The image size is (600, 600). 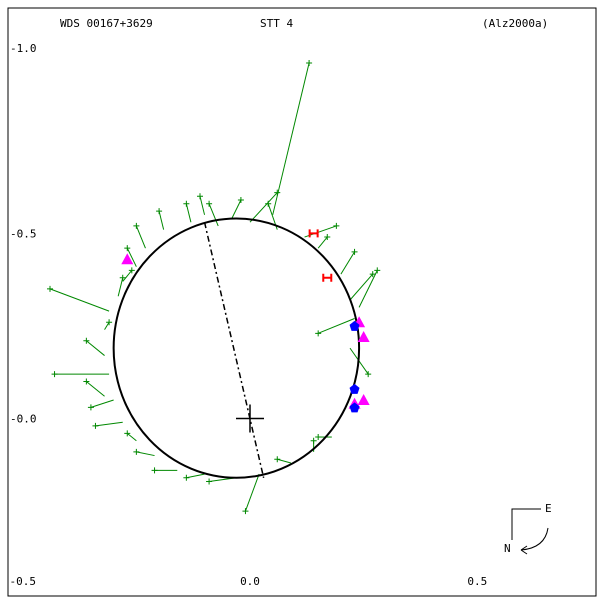 I want to click on y-tick-label: -0.0, so click(x=23, y=419).